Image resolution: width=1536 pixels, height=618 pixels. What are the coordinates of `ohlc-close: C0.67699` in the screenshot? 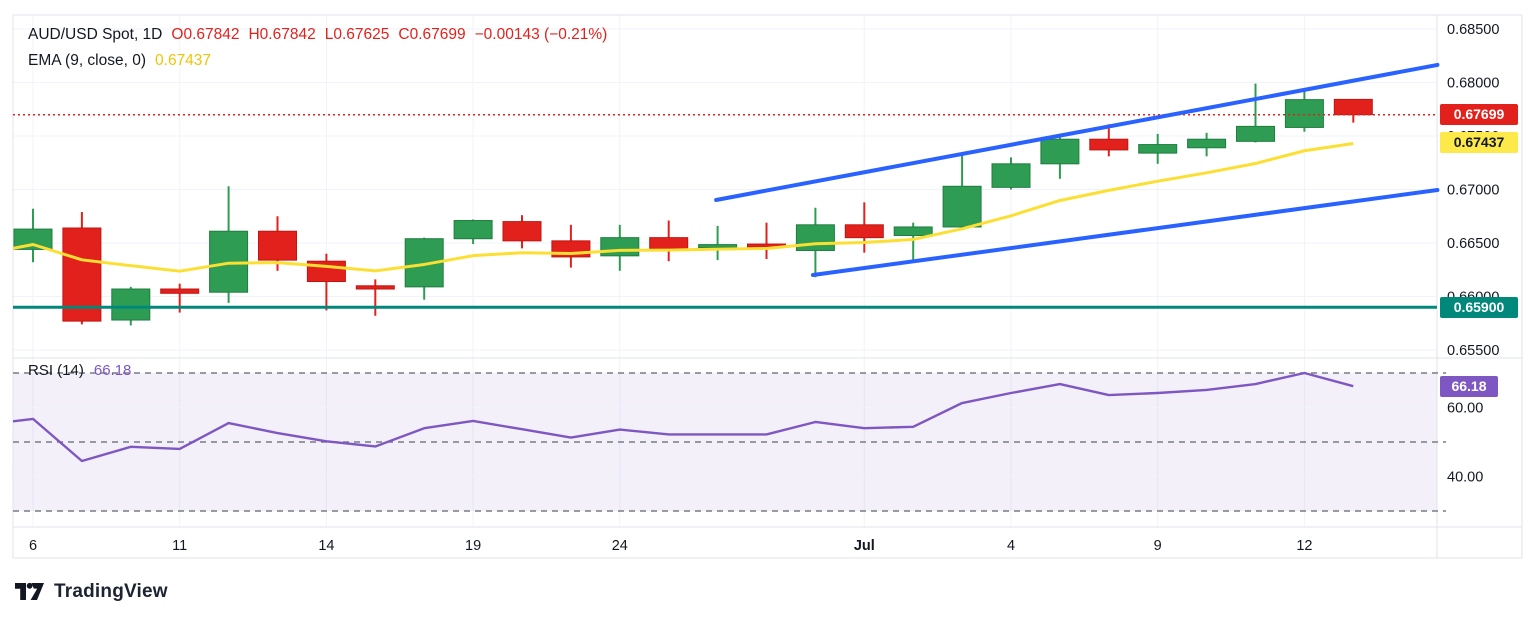 It's located at (432, 34).